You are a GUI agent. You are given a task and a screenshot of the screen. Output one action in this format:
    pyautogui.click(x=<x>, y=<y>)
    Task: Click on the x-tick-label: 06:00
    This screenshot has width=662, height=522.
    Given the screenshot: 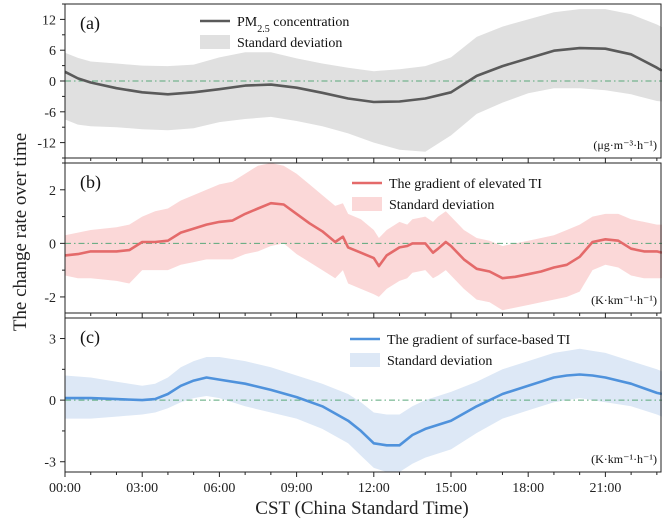 What is the action you would take?
    pyautogui.click(x=219, y=488)
    